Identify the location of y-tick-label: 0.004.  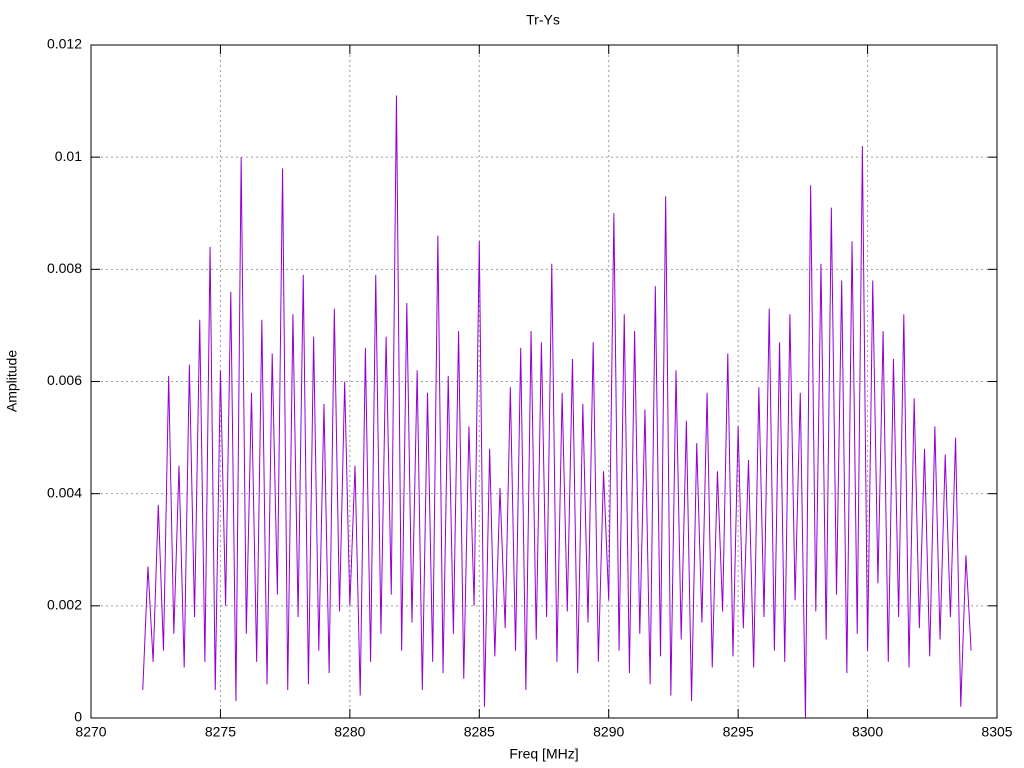
(64, 492).